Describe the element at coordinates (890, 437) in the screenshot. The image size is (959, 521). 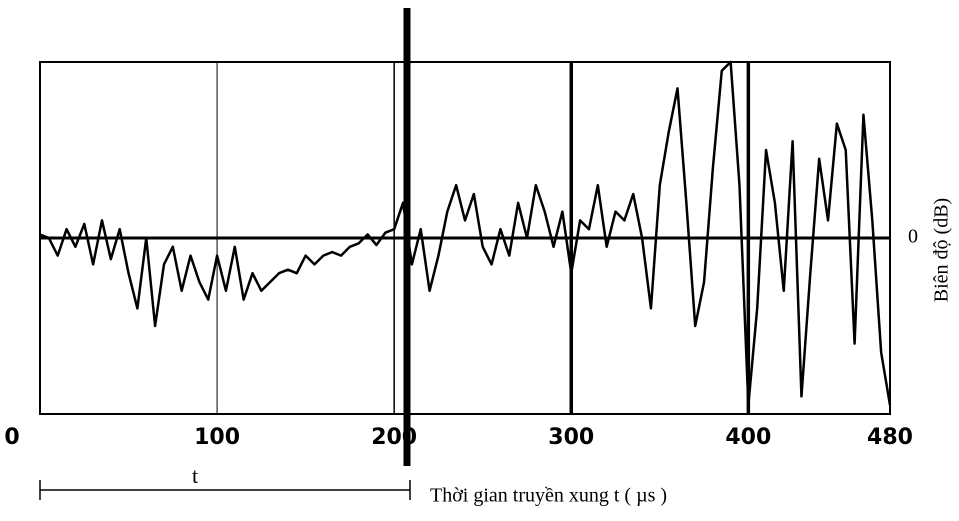
I see `x-tick-label: 480` at that location.